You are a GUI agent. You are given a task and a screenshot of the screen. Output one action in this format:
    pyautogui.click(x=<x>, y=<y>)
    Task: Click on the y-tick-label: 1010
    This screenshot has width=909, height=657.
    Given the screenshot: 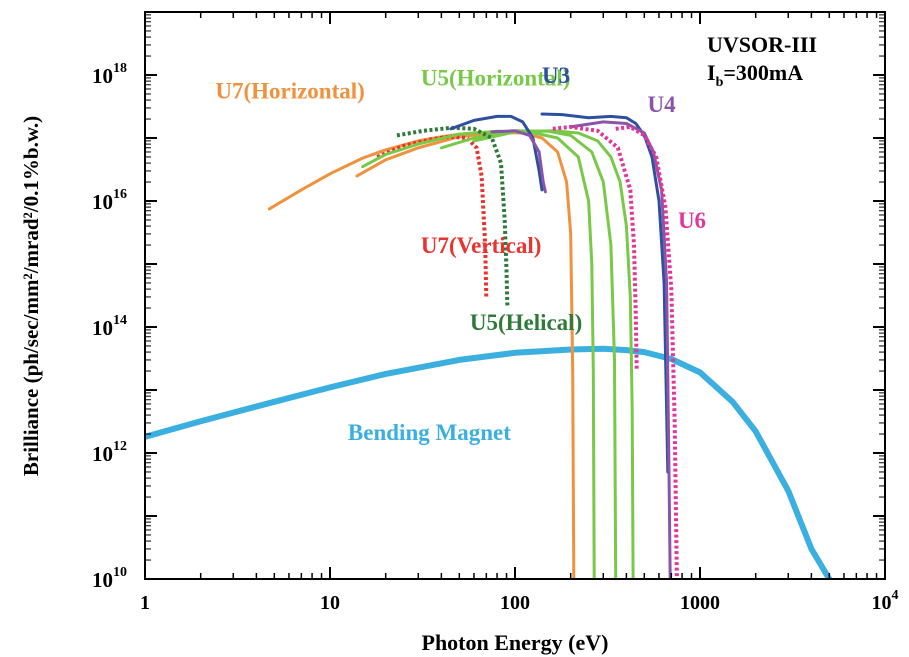 What is the action you would take?
    pyautogui.click(x=109, y=578)
    